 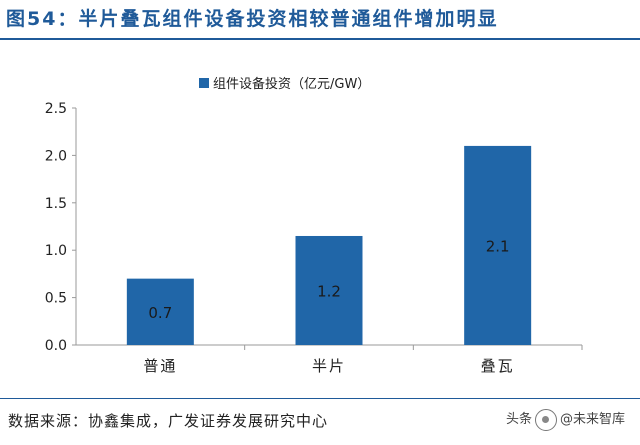 What do you see at coordinates (160, 366) in the screenshot?
I see `x-category-label: 普通` at bounding box center [160, 366].